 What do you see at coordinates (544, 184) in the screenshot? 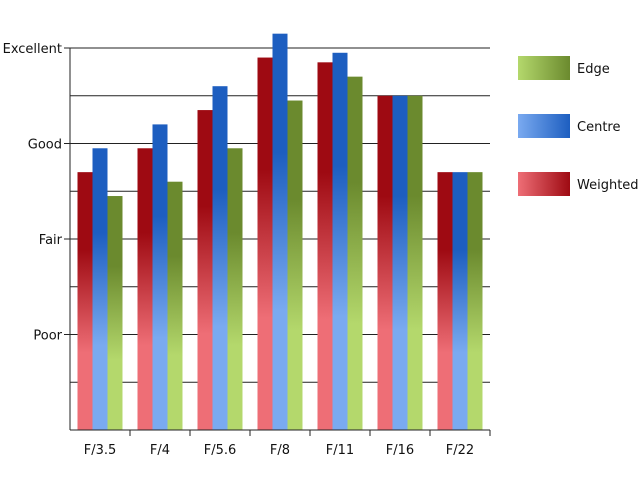
I see `legend-swatch-weighted` at bounding box center [544, 184].